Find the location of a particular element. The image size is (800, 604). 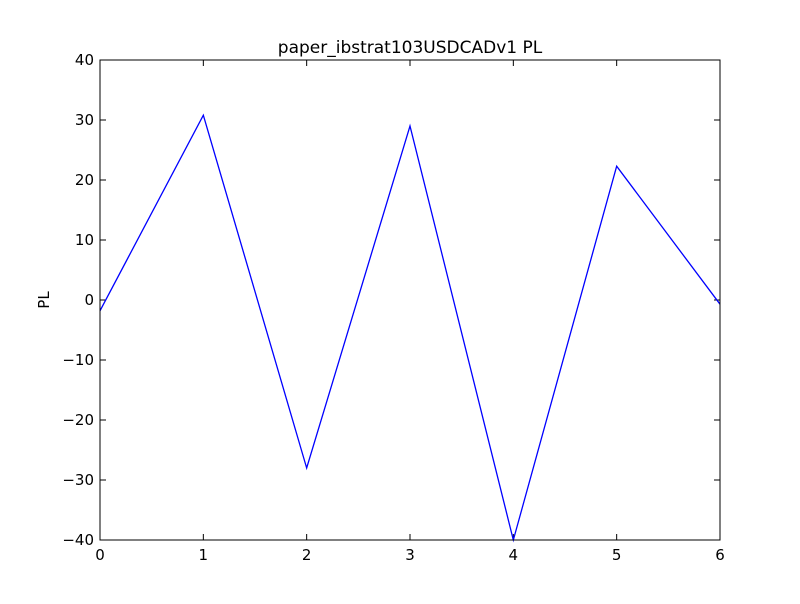

y-axis-label: PL is located at coordinates (44, 300).